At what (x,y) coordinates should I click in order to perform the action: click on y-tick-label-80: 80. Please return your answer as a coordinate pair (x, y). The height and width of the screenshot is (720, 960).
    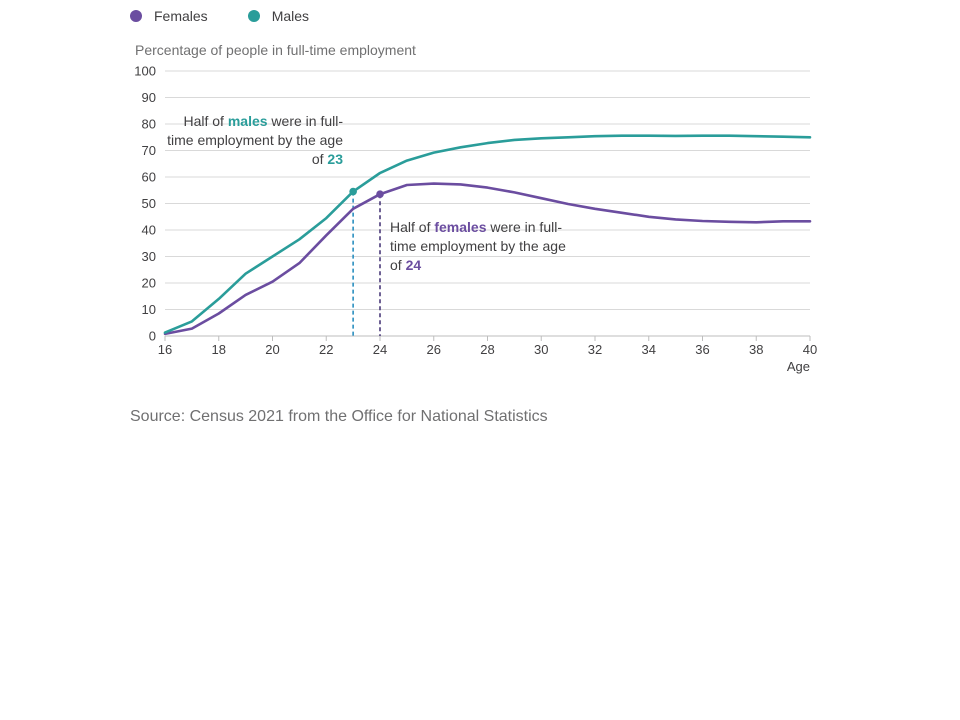
    Looking at the image, I should click on (149, 124).